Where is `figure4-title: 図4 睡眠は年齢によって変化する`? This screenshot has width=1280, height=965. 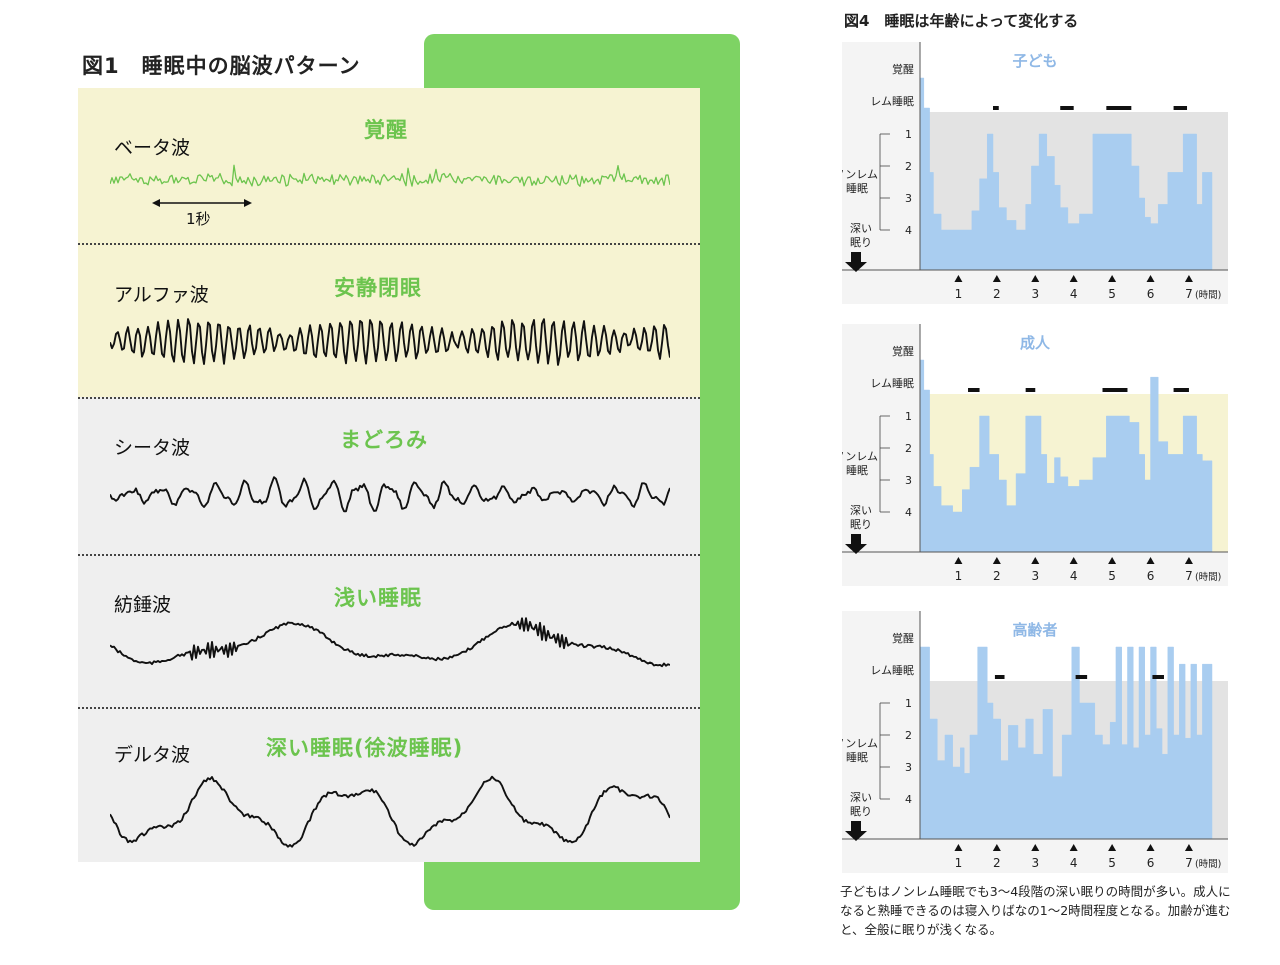 figure4-title: 図4 睡眠は年齢によって変化する is located at coordinates (961, 21).